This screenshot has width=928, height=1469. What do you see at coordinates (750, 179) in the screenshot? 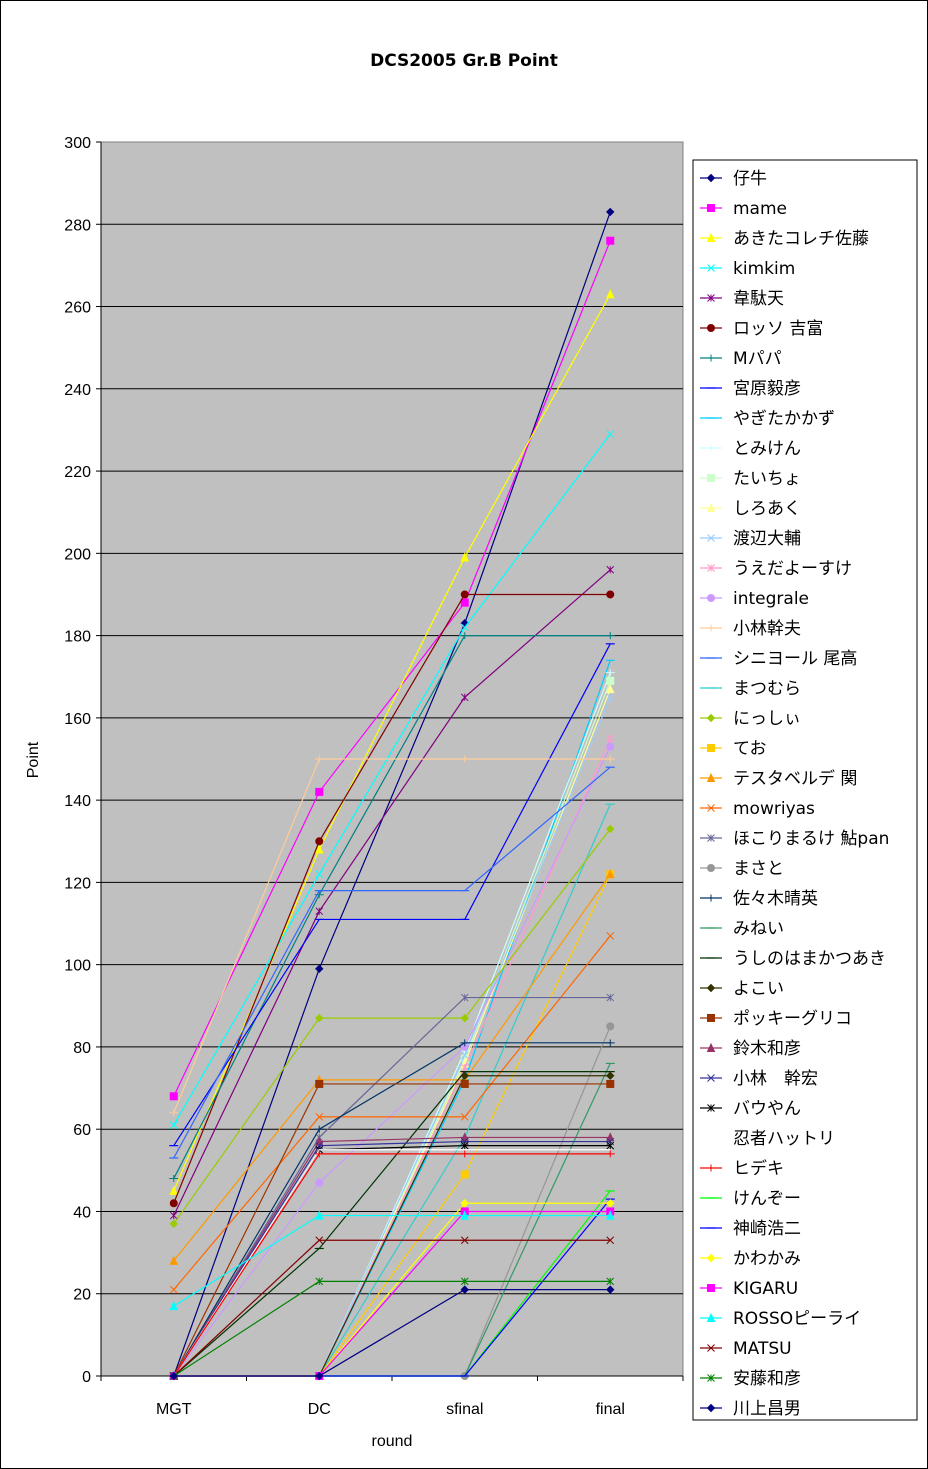
I see `legend-label: 仔牛` at bounding box center [750, 179].